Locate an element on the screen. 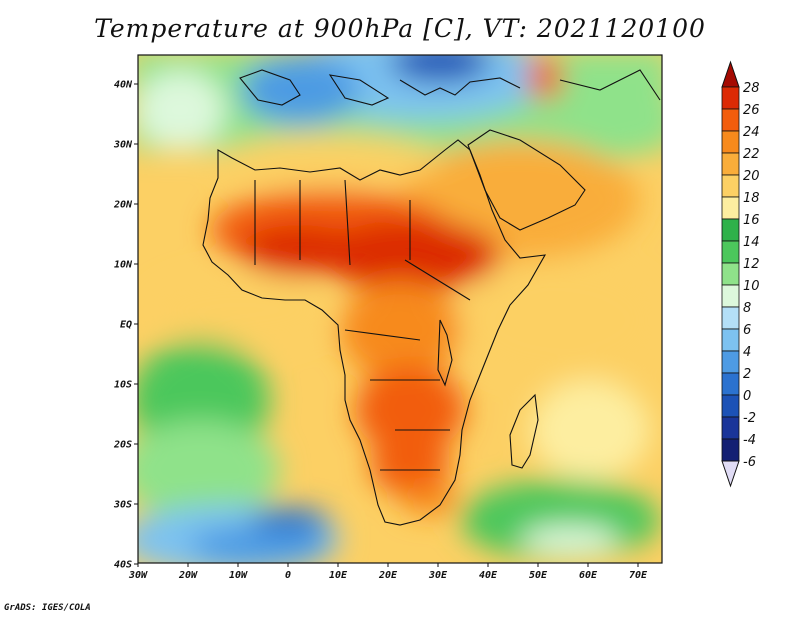 This screenshot has width=800, height=618. colorbar-label: 22 is located at coordinates (751, 154).